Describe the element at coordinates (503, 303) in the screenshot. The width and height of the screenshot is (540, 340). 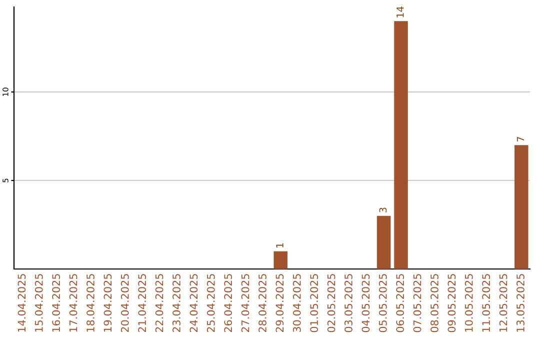
I see `x-tick-label: 12.05.2025` at that location.